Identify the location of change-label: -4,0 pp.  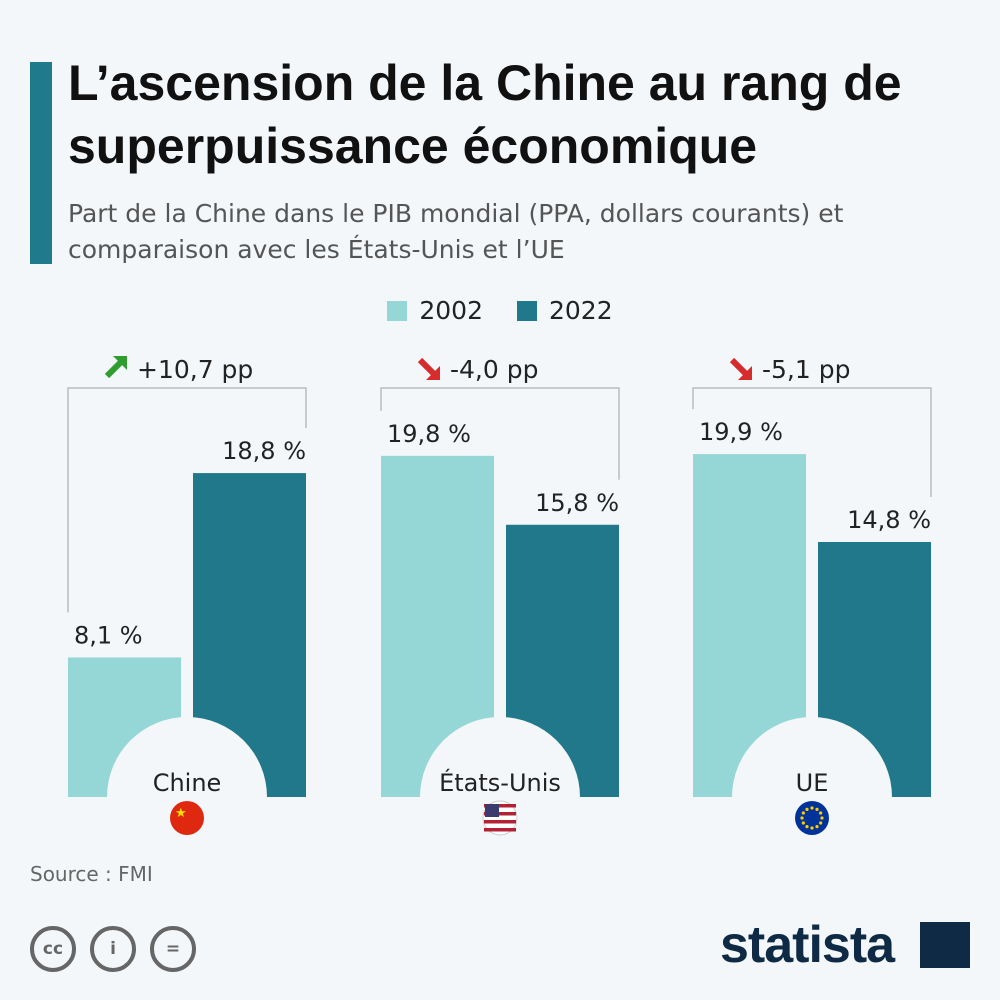
(494, 369).